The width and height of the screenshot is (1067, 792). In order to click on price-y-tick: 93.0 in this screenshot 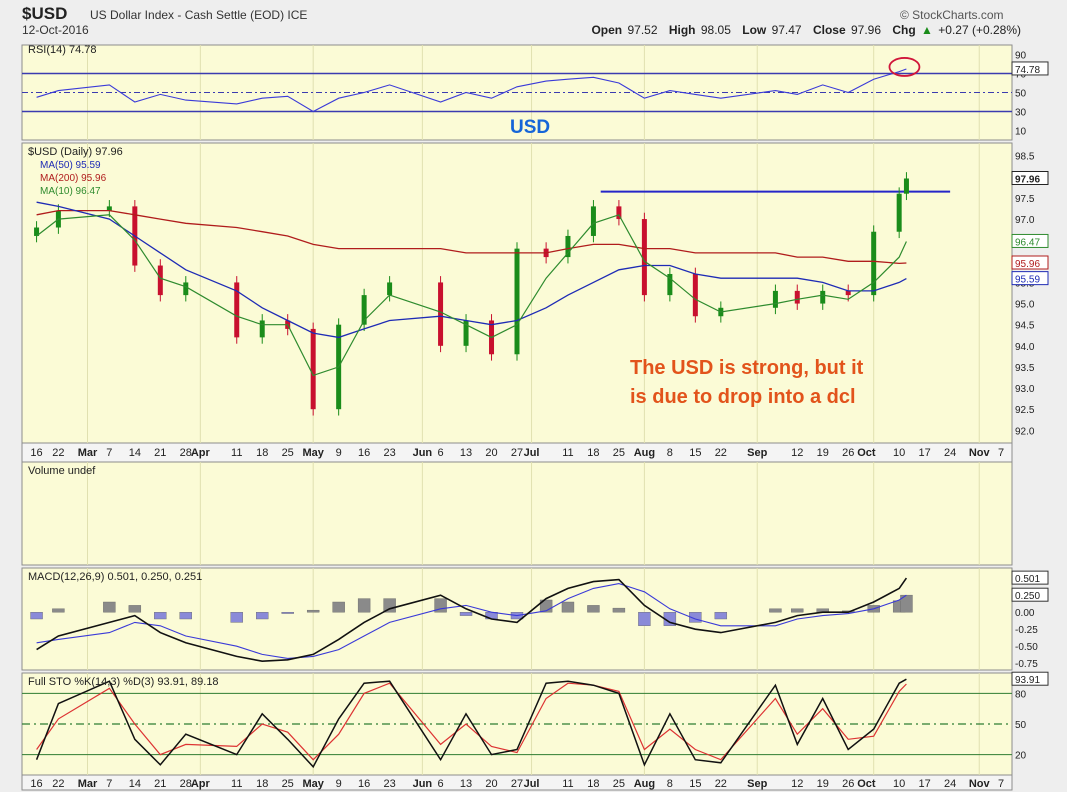, I will do `click(1025, 389)`.